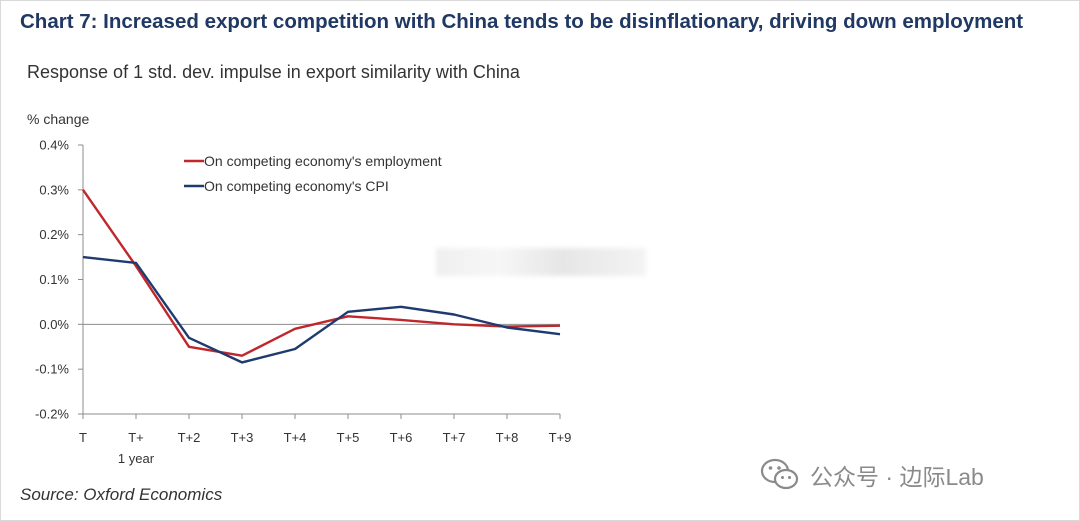 This screenshot has height=521, width=1080. I want to click on x-tick-label: T+9, so click(560, 437).